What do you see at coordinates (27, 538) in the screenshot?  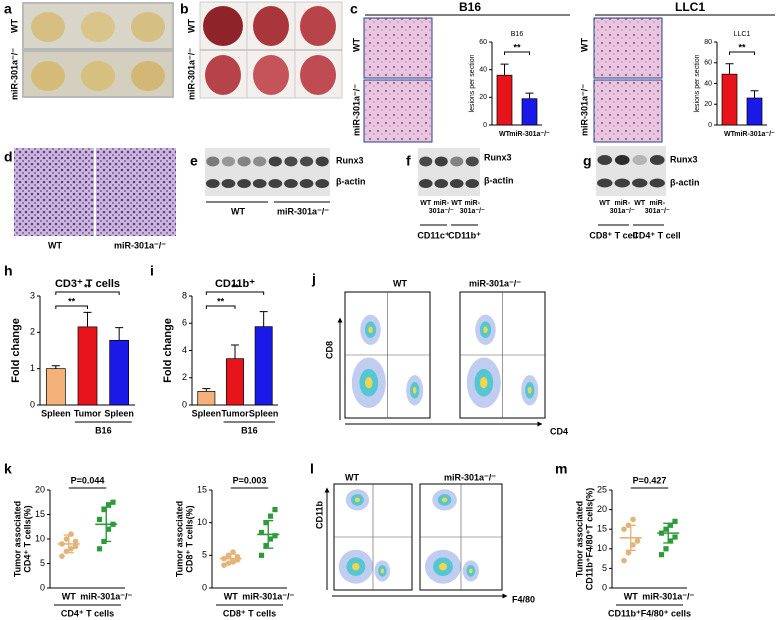 I see `y-axis-label: CD4⁺ T cells(%)` at bounding box center [27, 538].